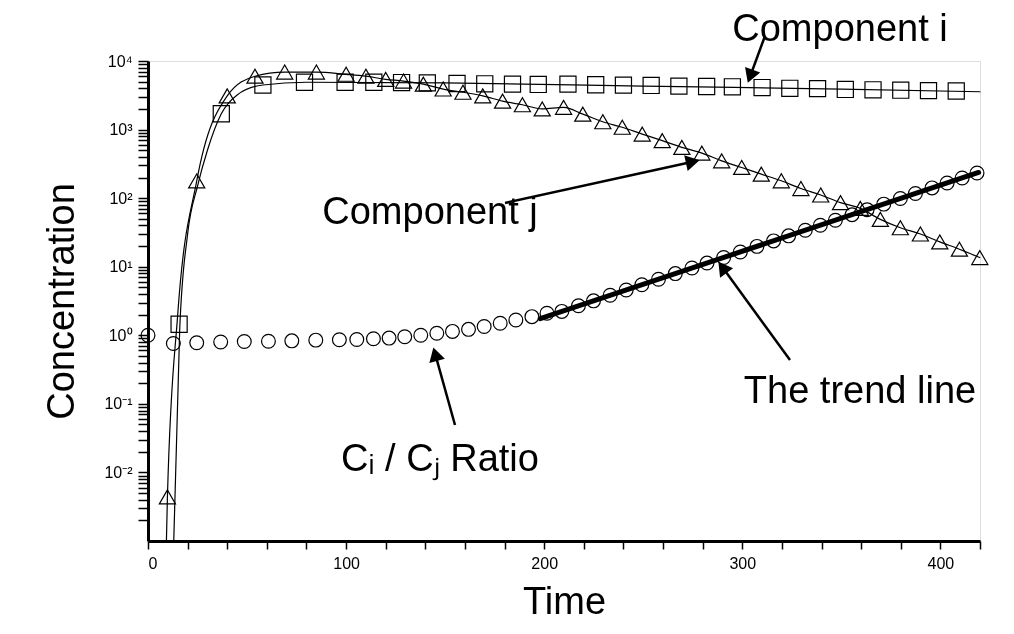 This screenshot has height=634, width=1014. Describe the element at coordinates (440, 459) in the screenshot. I see `annotation: Cᵢ / Cⱼ Ratio` at that location.